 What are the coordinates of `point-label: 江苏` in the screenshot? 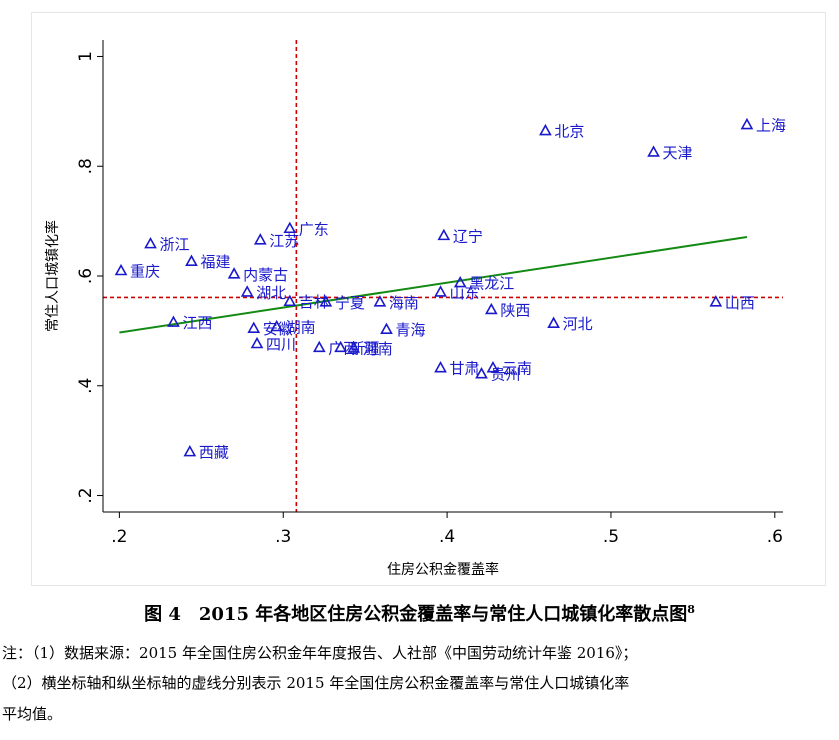 It's located at (284, 241).